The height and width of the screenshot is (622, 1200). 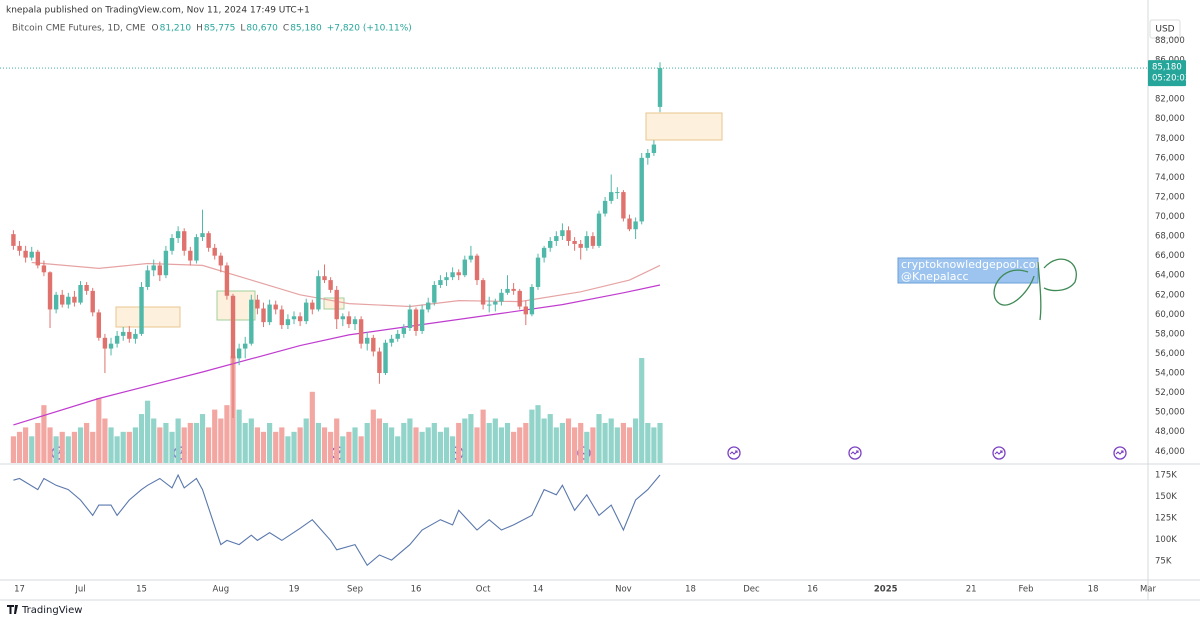 What do you see at coordinates (1166, 497) in the screenshot?
I see `osc-tick-label: 150K` at bounding box center [1166, 497].